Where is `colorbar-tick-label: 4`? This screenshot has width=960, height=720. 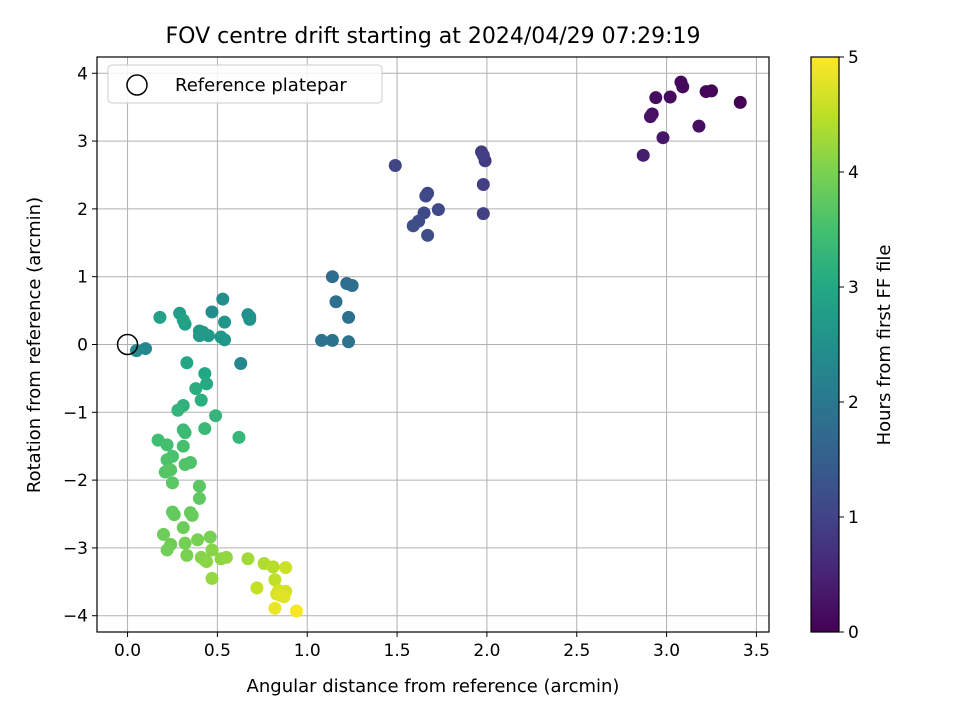 colorbar-tick-label: 4 is located at coordinates (853, 173).